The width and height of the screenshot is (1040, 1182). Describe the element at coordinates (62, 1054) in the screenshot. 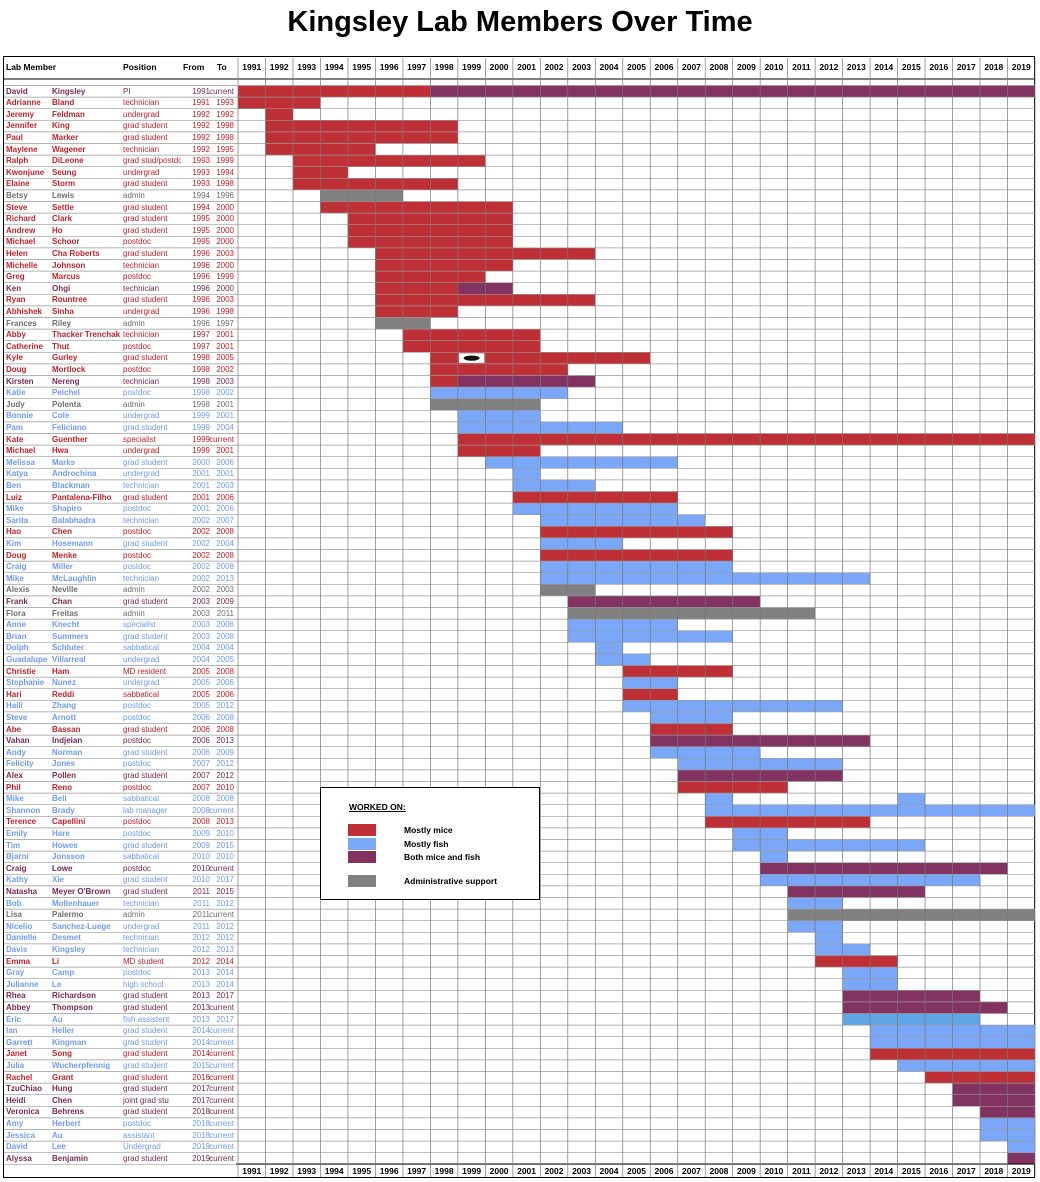

I see `member-last-name: Song` at that location.